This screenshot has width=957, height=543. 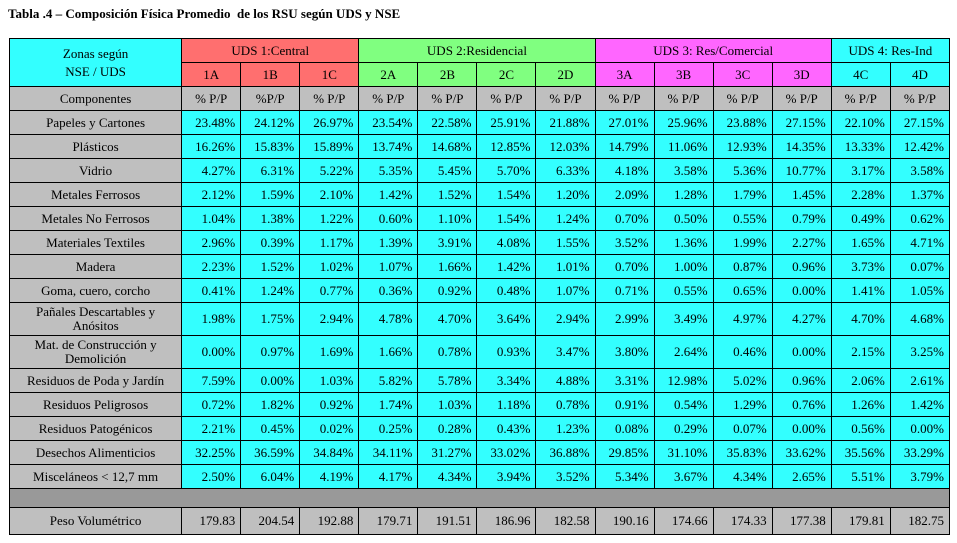 What do you see at coordinates (742, 380) in the screenshot?
I see `value-cell: 5.02%` at bounding box center [742, 380].